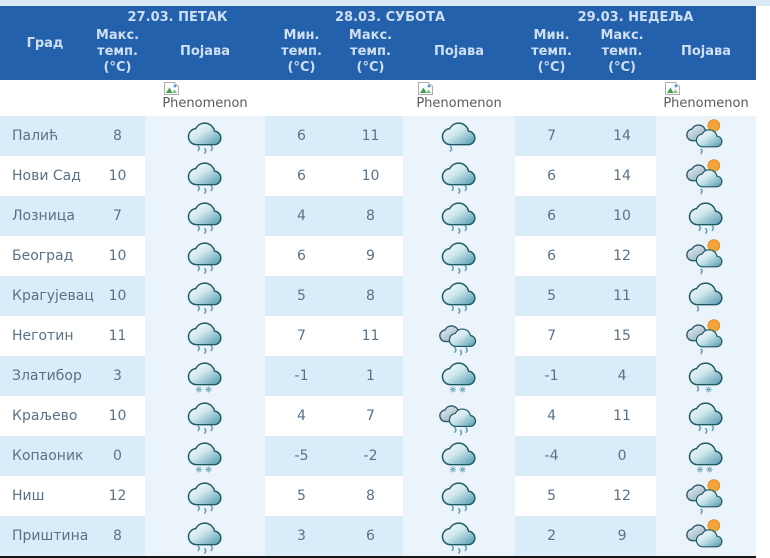 The width and height of the screenshot is (770, 558). I want to click on day3-min-temp: 2, so click(552, 535).